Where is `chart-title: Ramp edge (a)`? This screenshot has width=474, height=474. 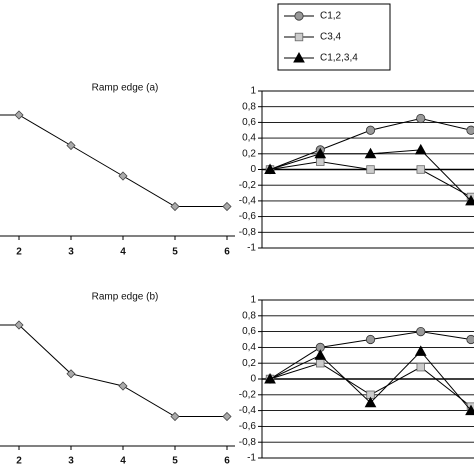
chart-title: Ramp edge (a) is located at coordinates (125, 88).